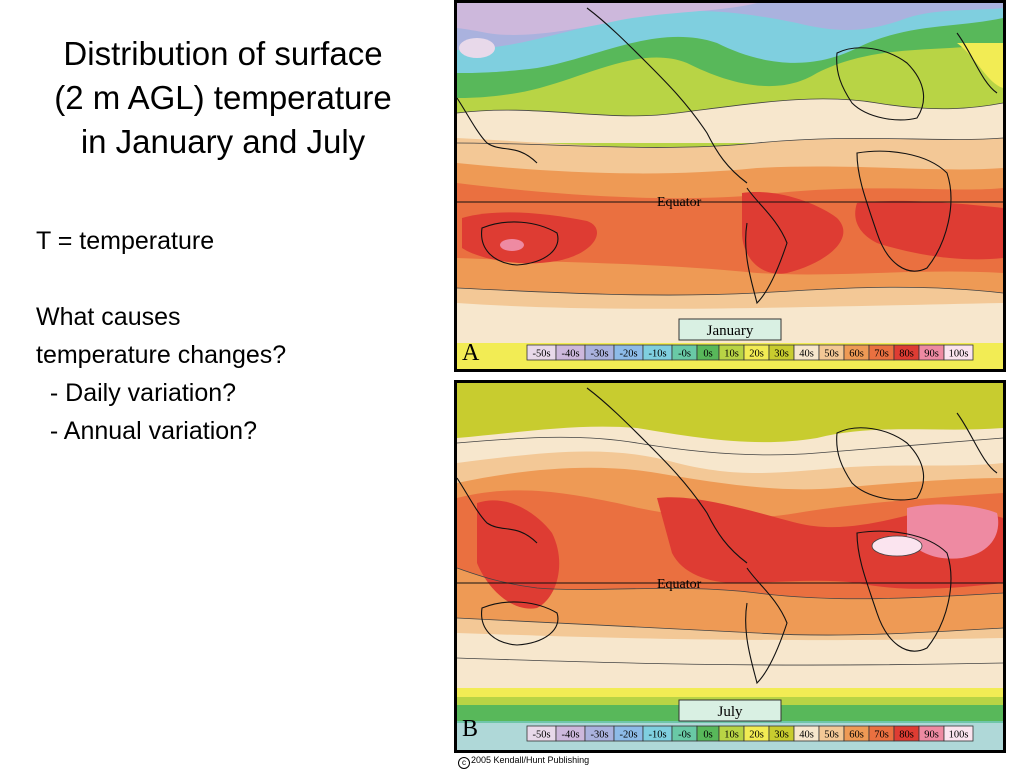 This screenshot has width=1024, height=769. I want to click on copyright-notice: c 2005 Kendall/Hunt Publishing, so click(523, 762).